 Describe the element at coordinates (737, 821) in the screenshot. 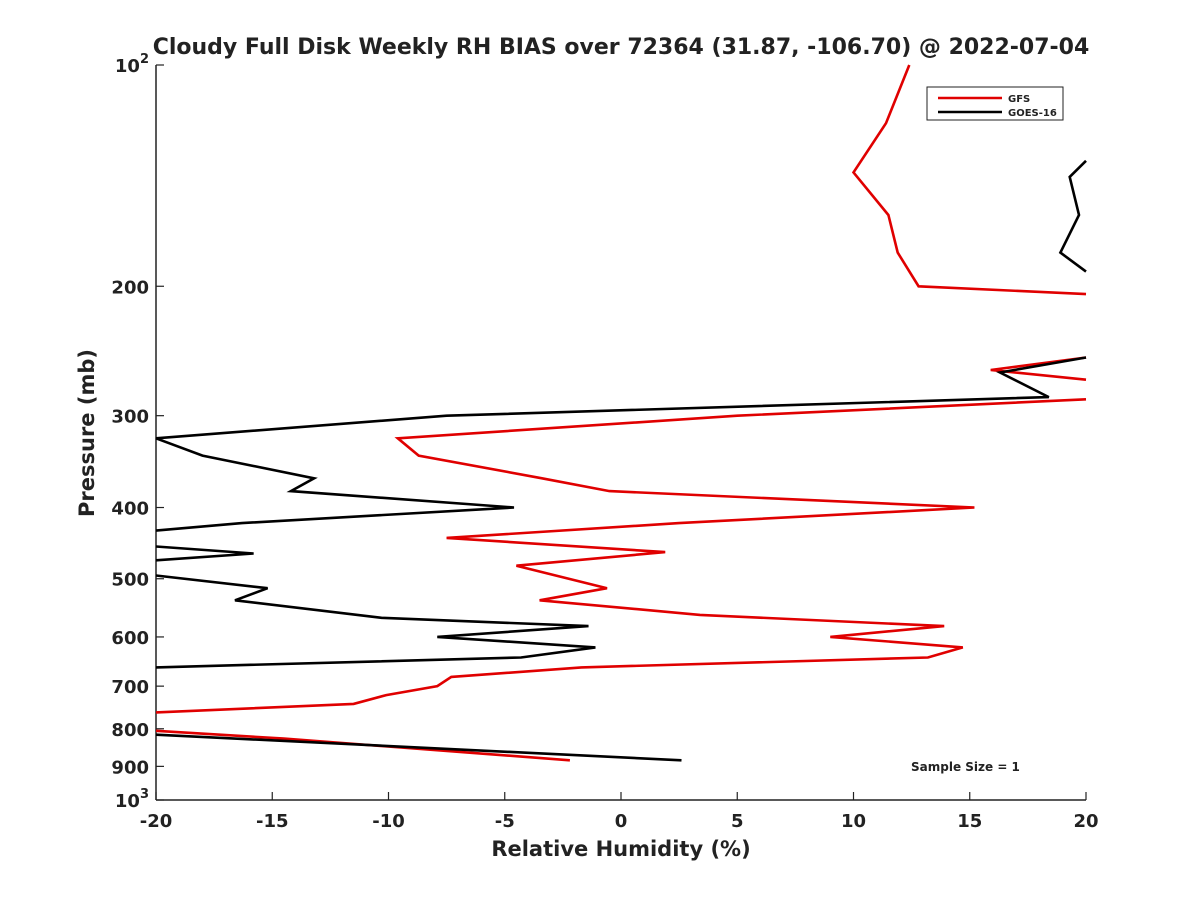

I see `x-tick-label: 5` at that location.